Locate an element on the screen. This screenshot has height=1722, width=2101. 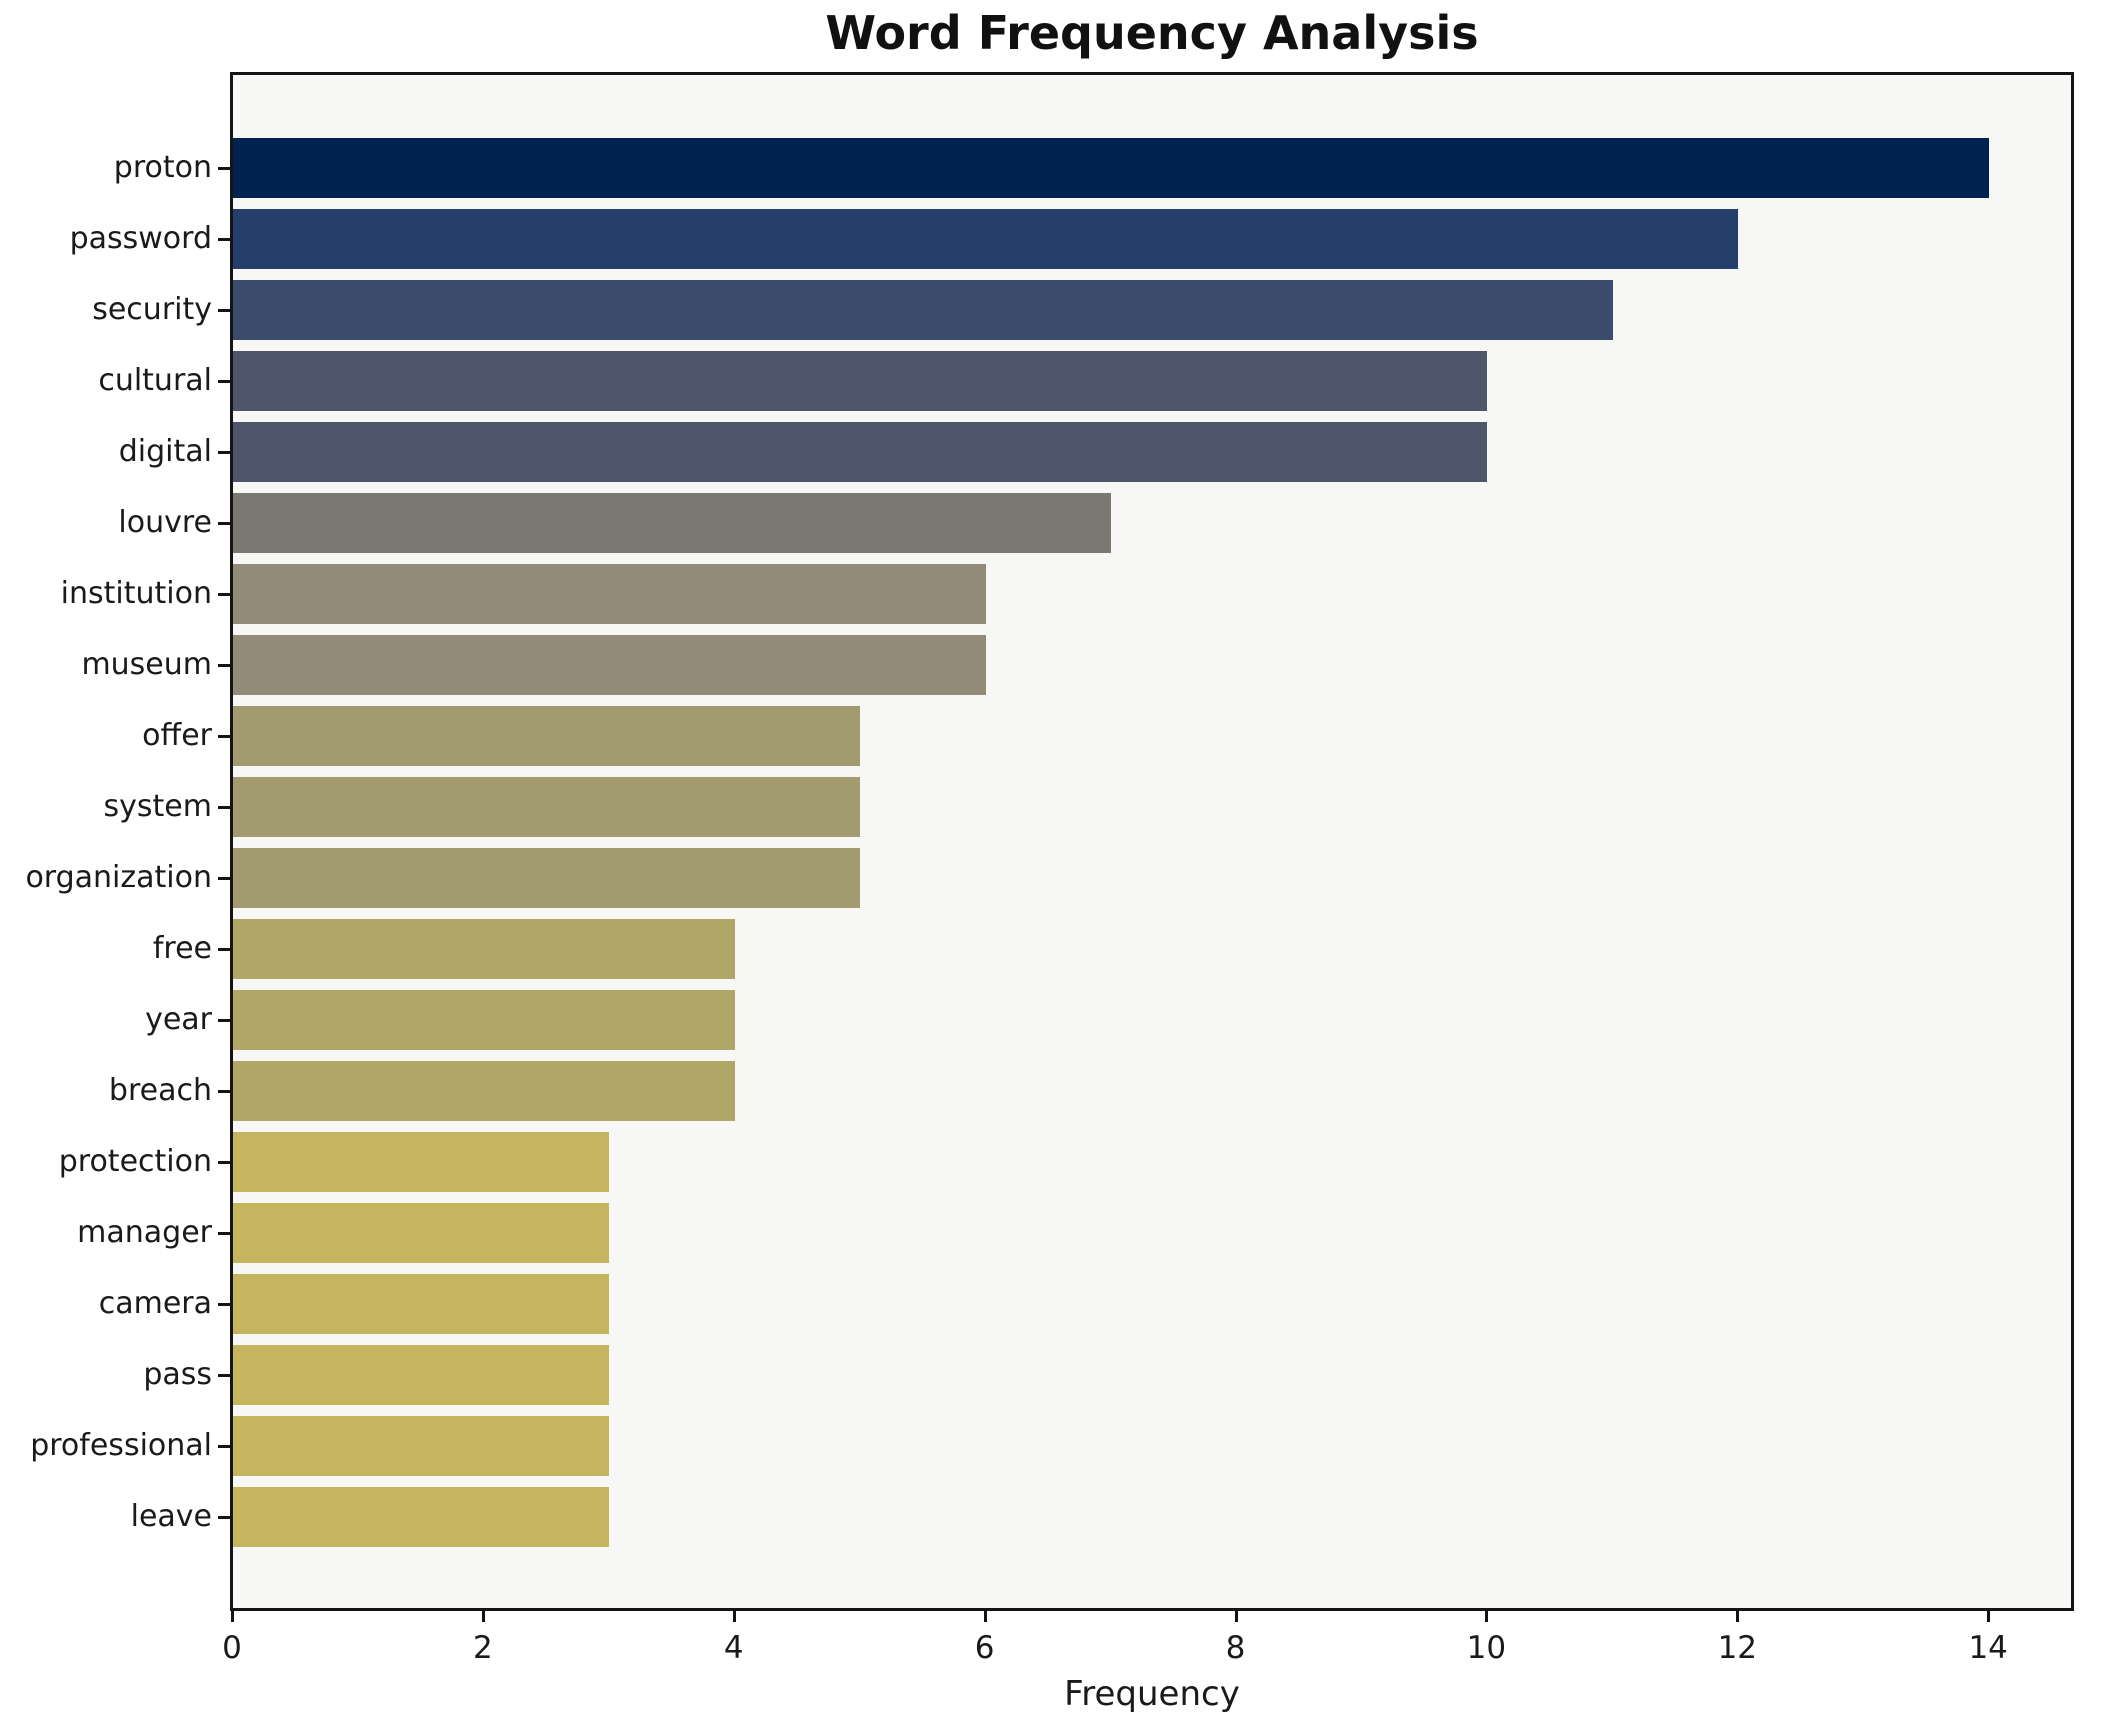
bar-breach is located at coordinates (484, 1091).